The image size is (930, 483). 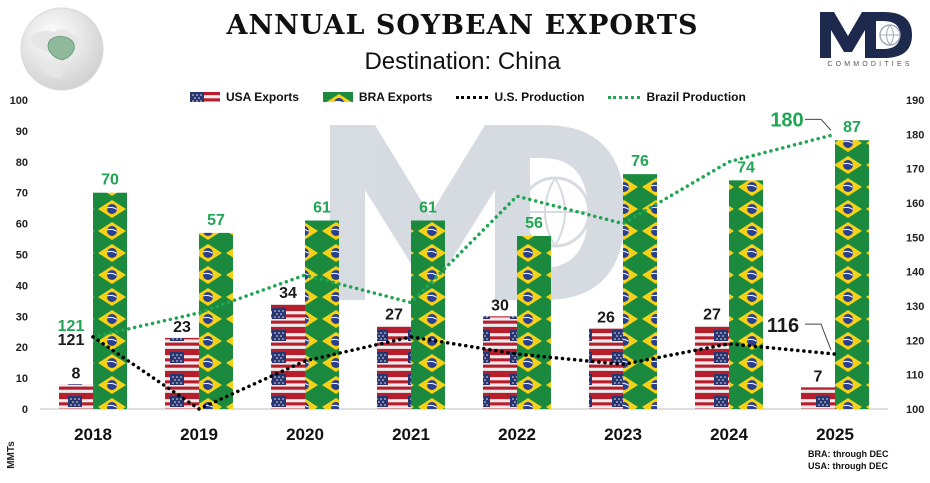 I want to click on y-left-tick-label: 80, so click(x=22, y=163).